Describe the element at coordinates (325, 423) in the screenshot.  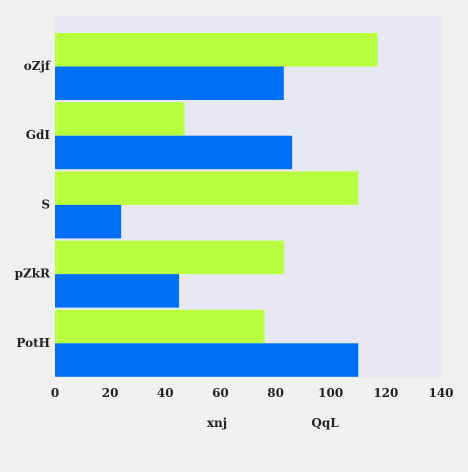
I see `legend-label-qql: QqL` at that location.